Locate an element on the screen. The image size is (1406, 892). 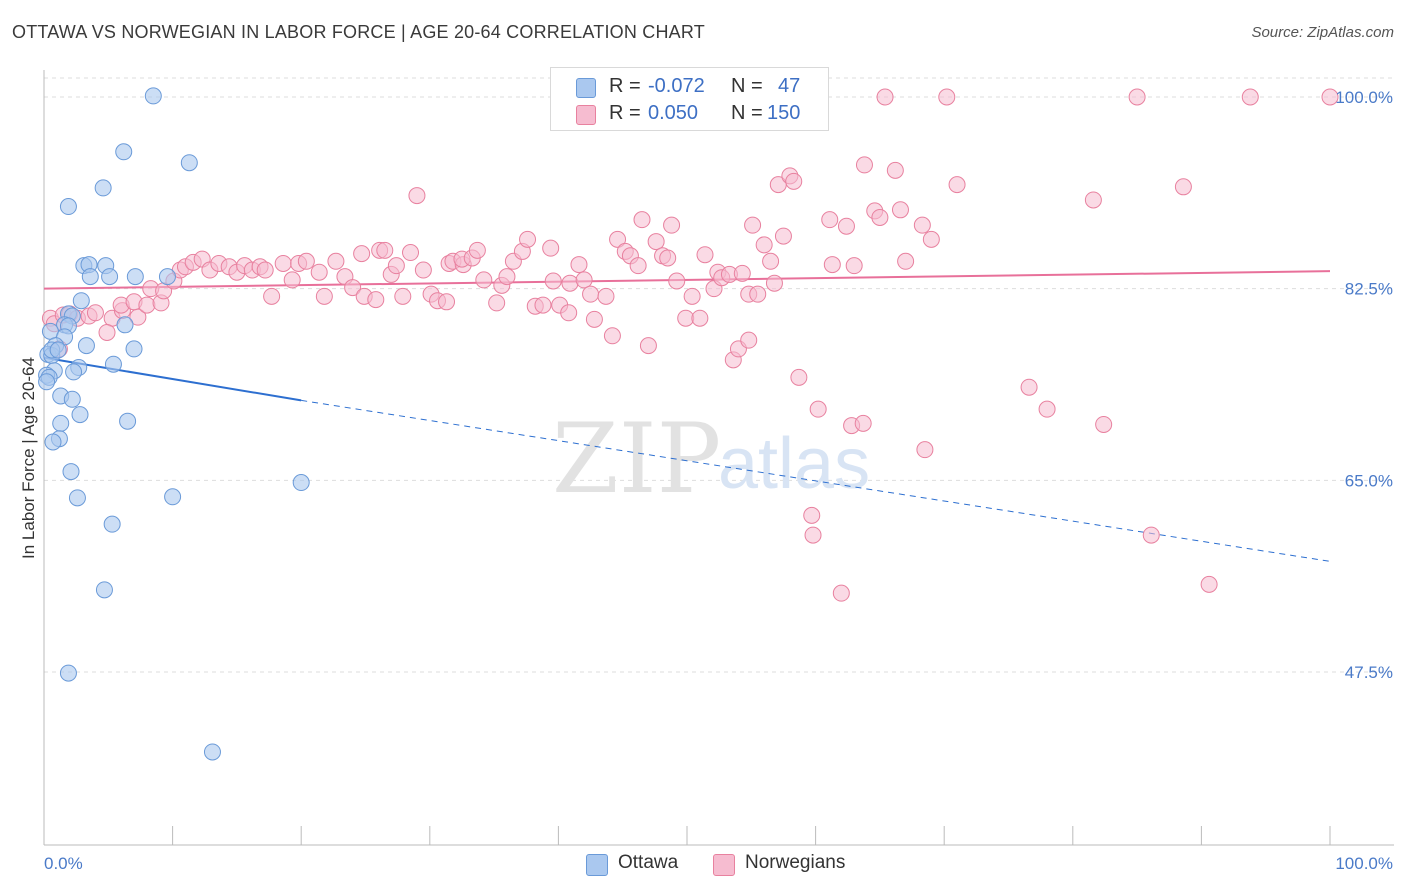
legend-row-ottawa: R = -0.072 N = 47 is located at coordinates (689, 88).